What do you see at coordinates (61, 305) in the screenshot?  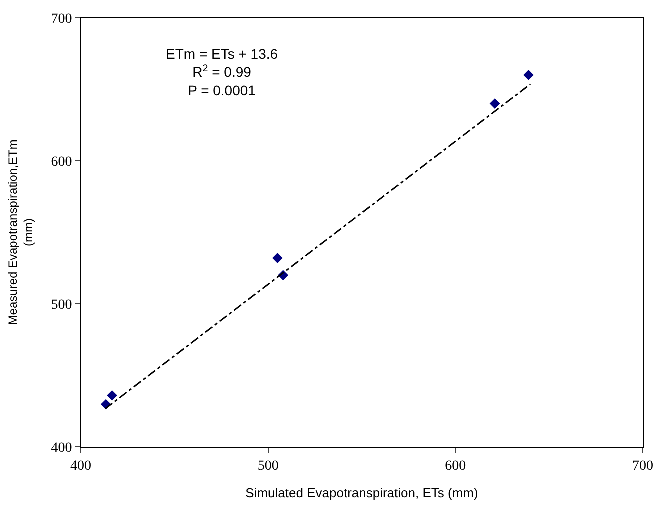 I see `y-tick-label: 500` at bounding box center [61, 305].